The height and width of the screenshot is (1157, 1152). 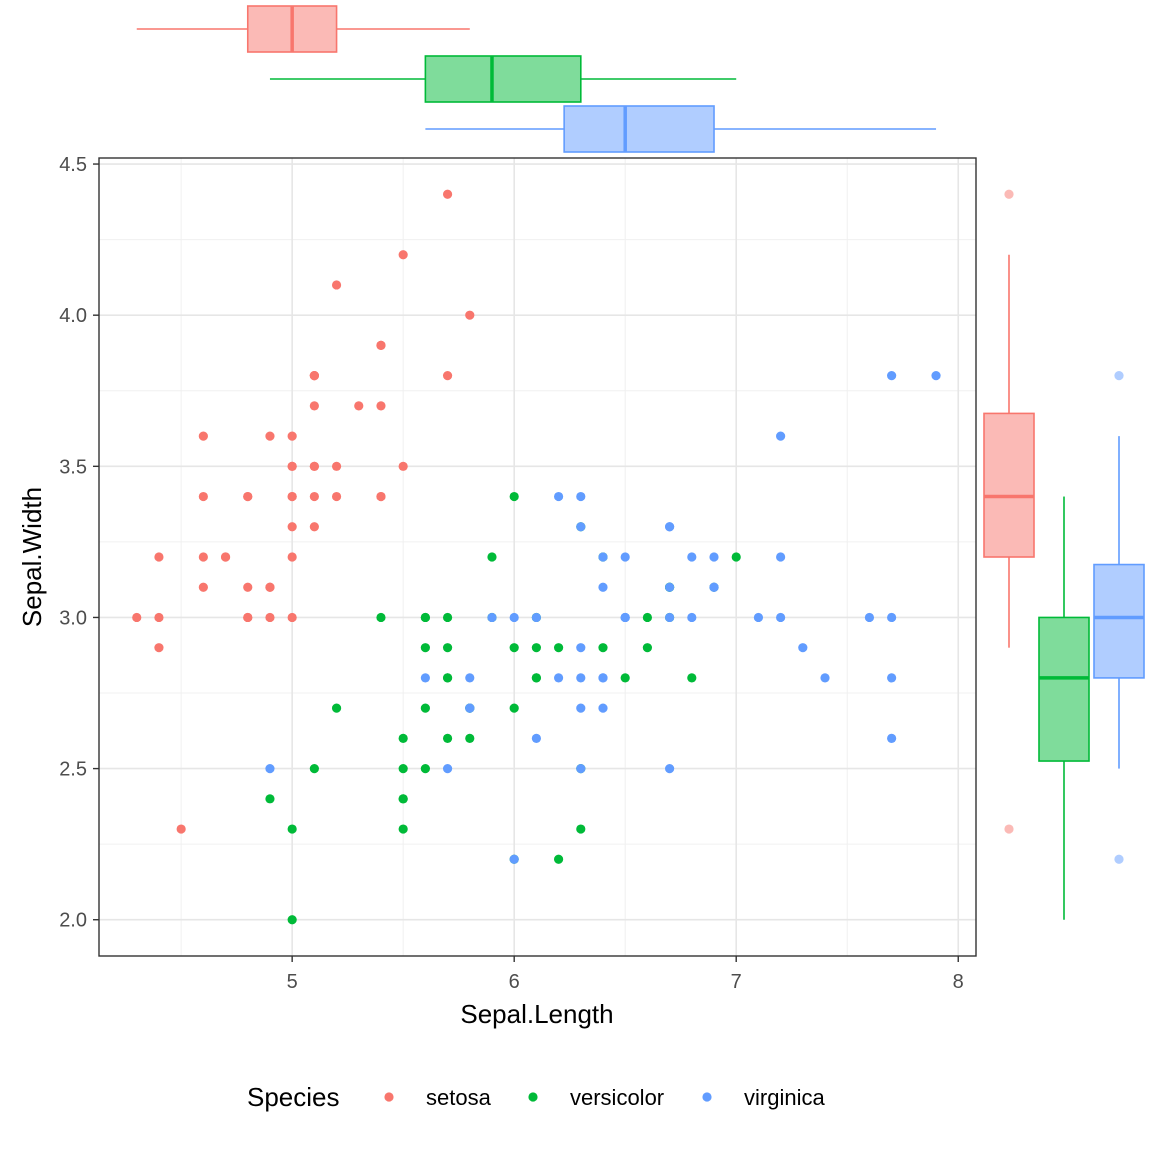 What do you see at coordinates (389, 1097) in the screenshot?
I see `legend-key-setosa` at bounding box center [389, 1097].